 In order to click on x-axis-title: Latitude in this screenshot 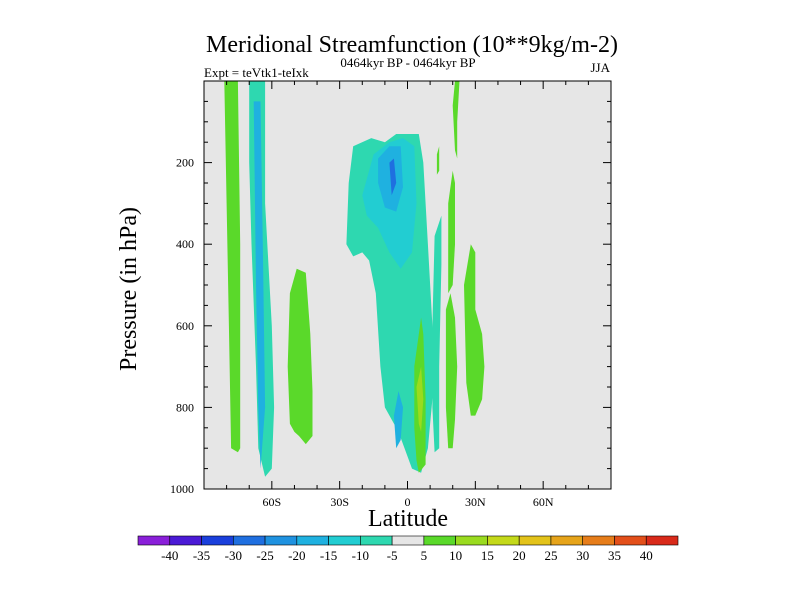, I will do `click(408, 519)`.